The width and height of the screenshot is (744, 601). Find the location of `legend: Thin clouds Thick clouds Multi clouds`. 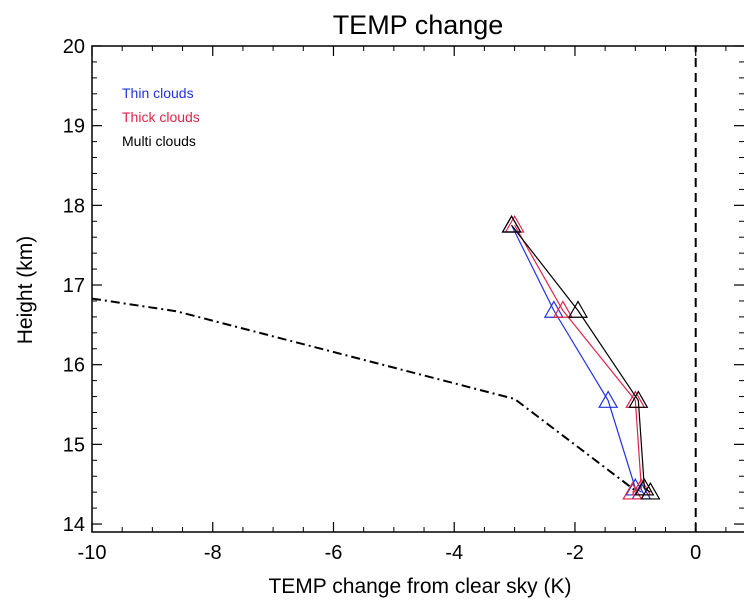

legend: Thin clouds Thick clouds Multi clouds is located at coordinates (161, 117).